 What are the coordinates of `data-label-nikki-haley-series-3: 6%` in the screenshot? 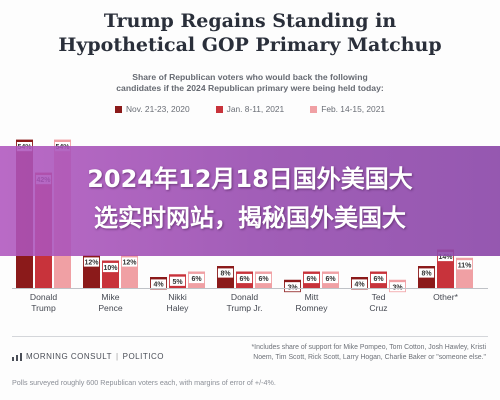 It's located at (196, 279).